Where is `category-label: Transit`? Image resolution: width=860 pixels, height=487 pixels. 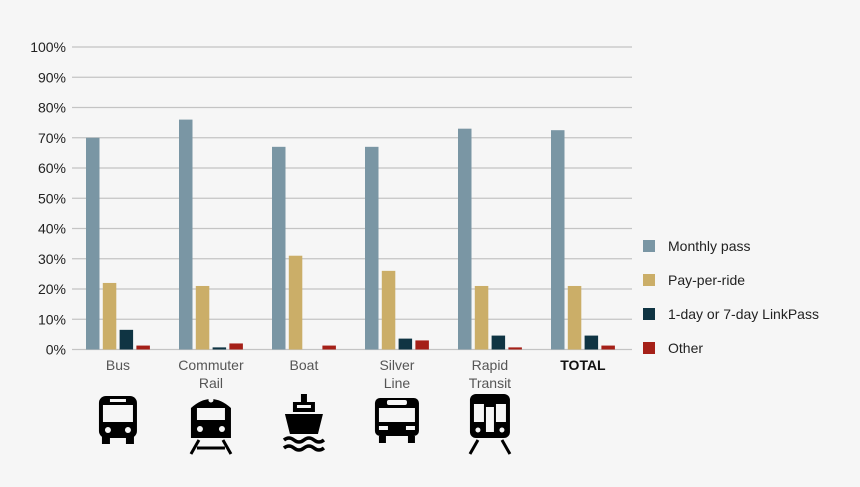
category-label: Transit is located at coordinates (490, 383).